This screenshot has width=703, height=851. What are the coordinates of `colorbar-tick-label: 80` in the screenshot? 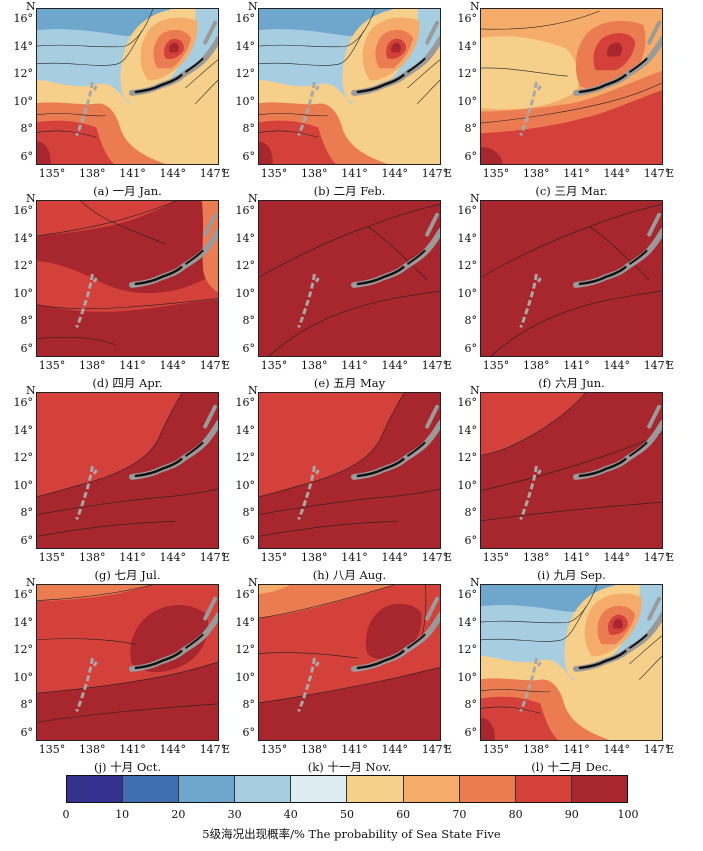 It's located at (515, 814).